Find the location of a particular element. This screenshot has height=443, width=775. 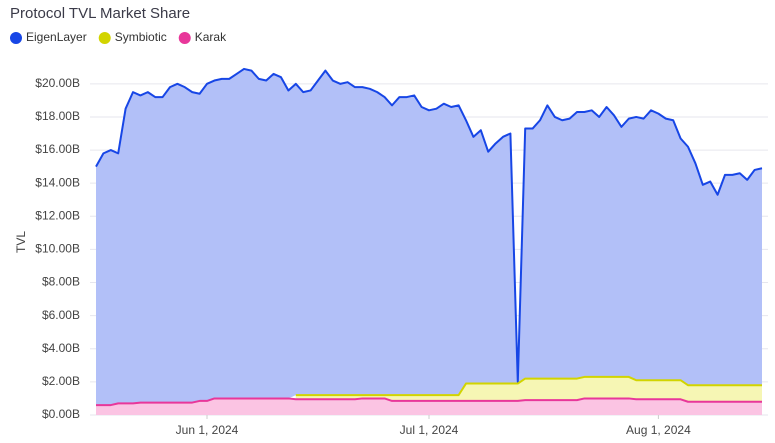

y-axis-label: TVL is located at coordinates (21, 242).